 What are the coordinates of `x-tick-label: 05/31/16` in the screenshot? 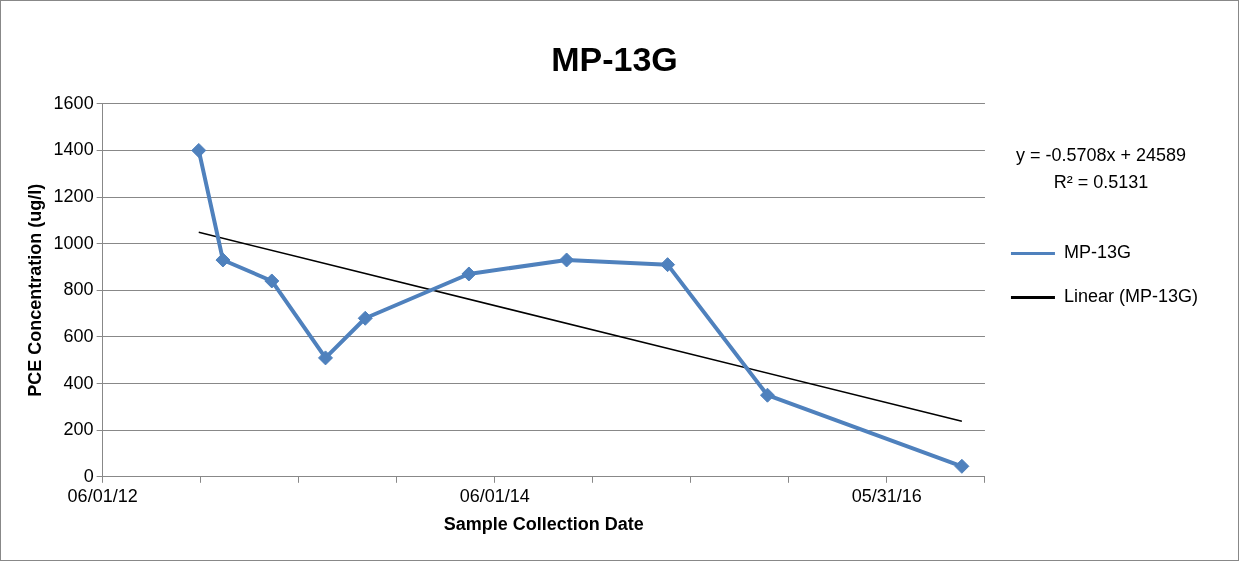 It's located at (886, 495).